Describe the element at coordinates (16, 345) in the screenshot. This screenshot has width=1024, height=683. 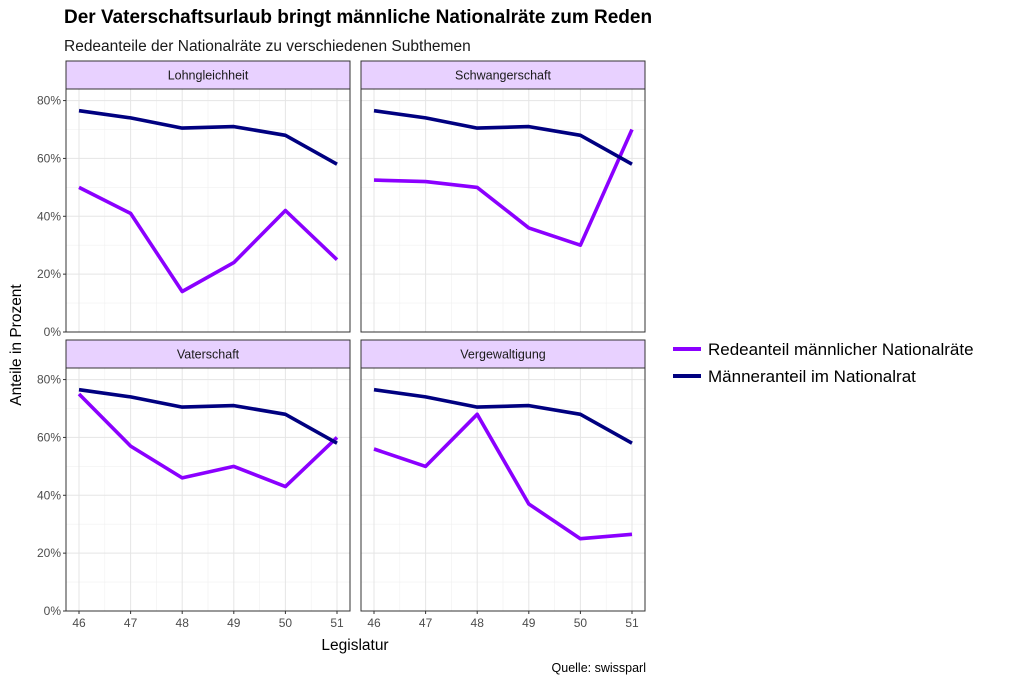
I see `y-axis-title: Anteile in Prozent` at that location.